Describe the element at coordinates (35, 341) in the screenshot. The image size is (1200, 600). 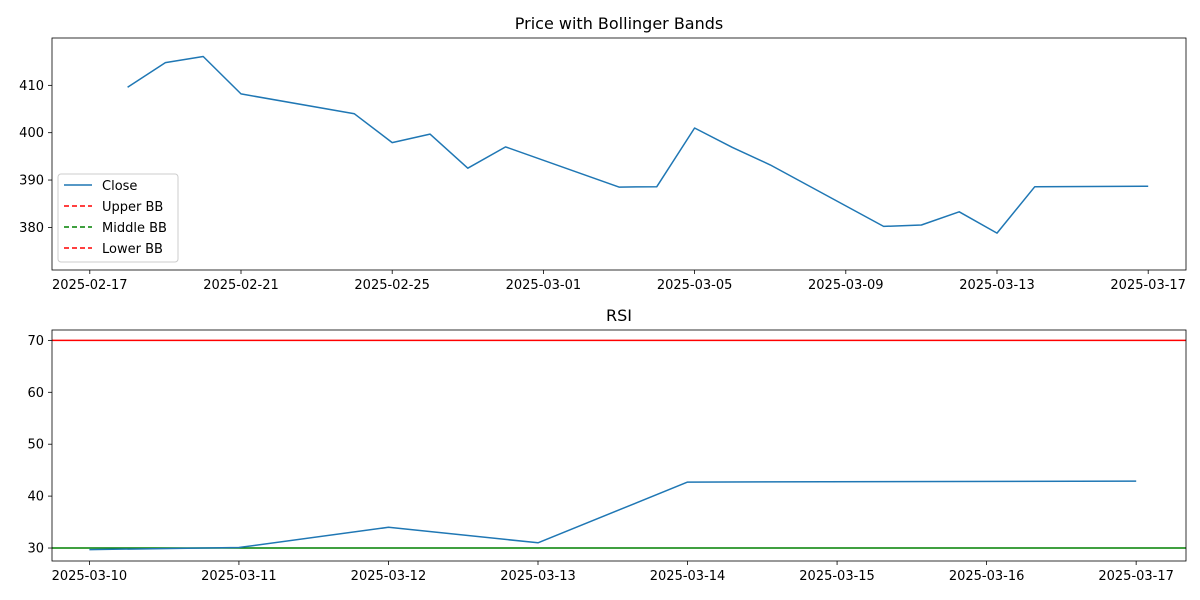
I see `y-tick-label: 70` at that location.